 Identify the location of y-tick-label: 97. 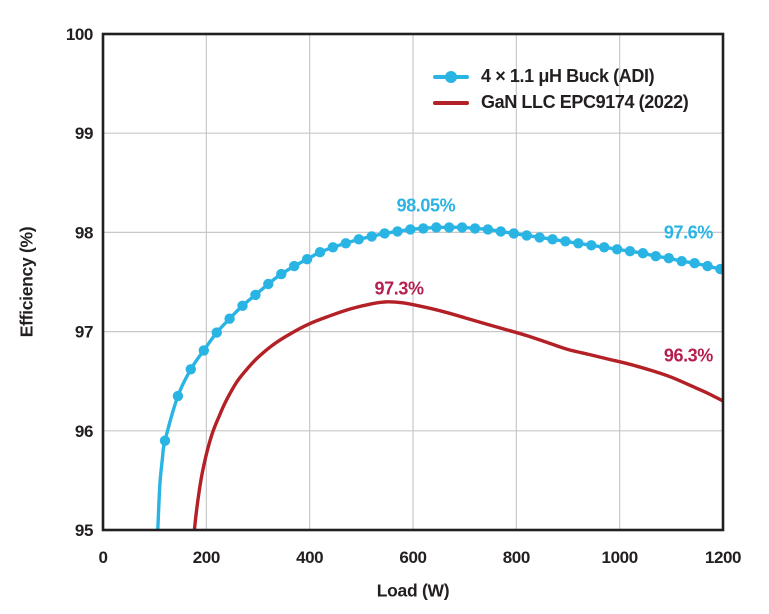
(84, 332).